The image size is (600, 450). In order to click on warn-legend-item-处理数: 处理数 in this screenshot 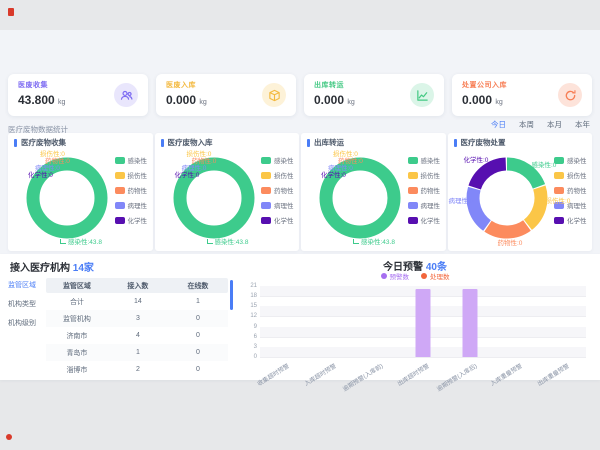, I will do `click(435, 276)`.